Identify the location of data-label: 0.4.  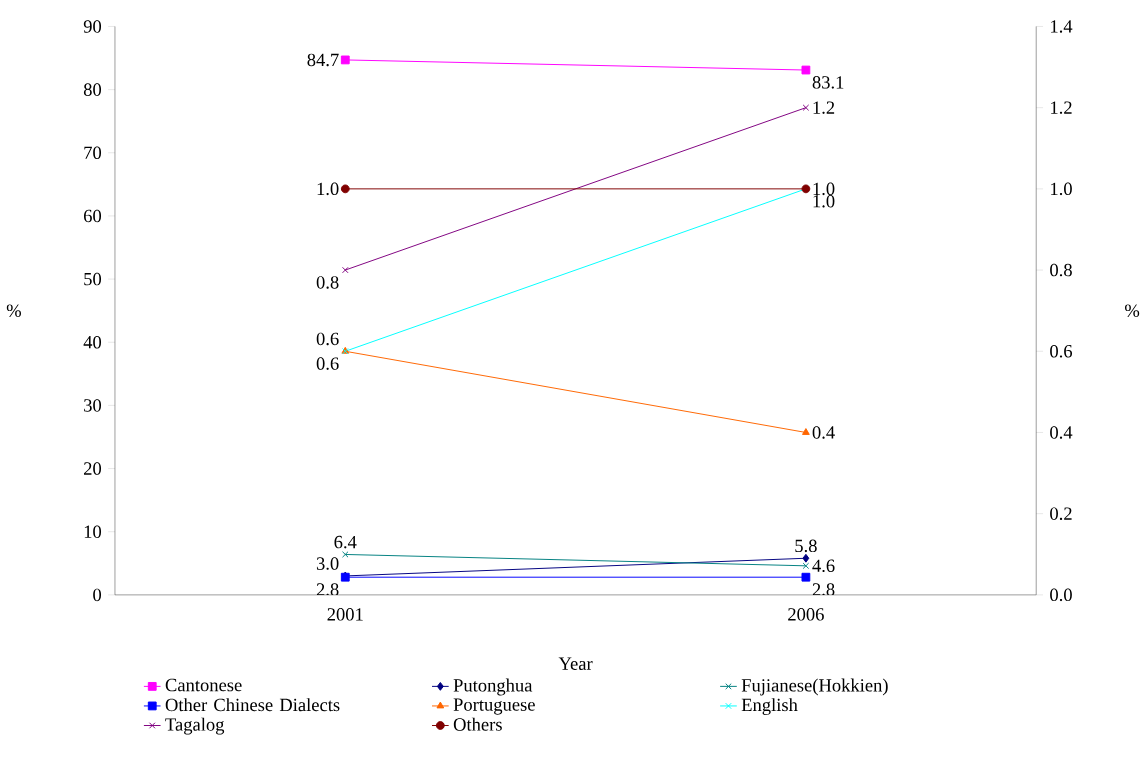
(823, 432).